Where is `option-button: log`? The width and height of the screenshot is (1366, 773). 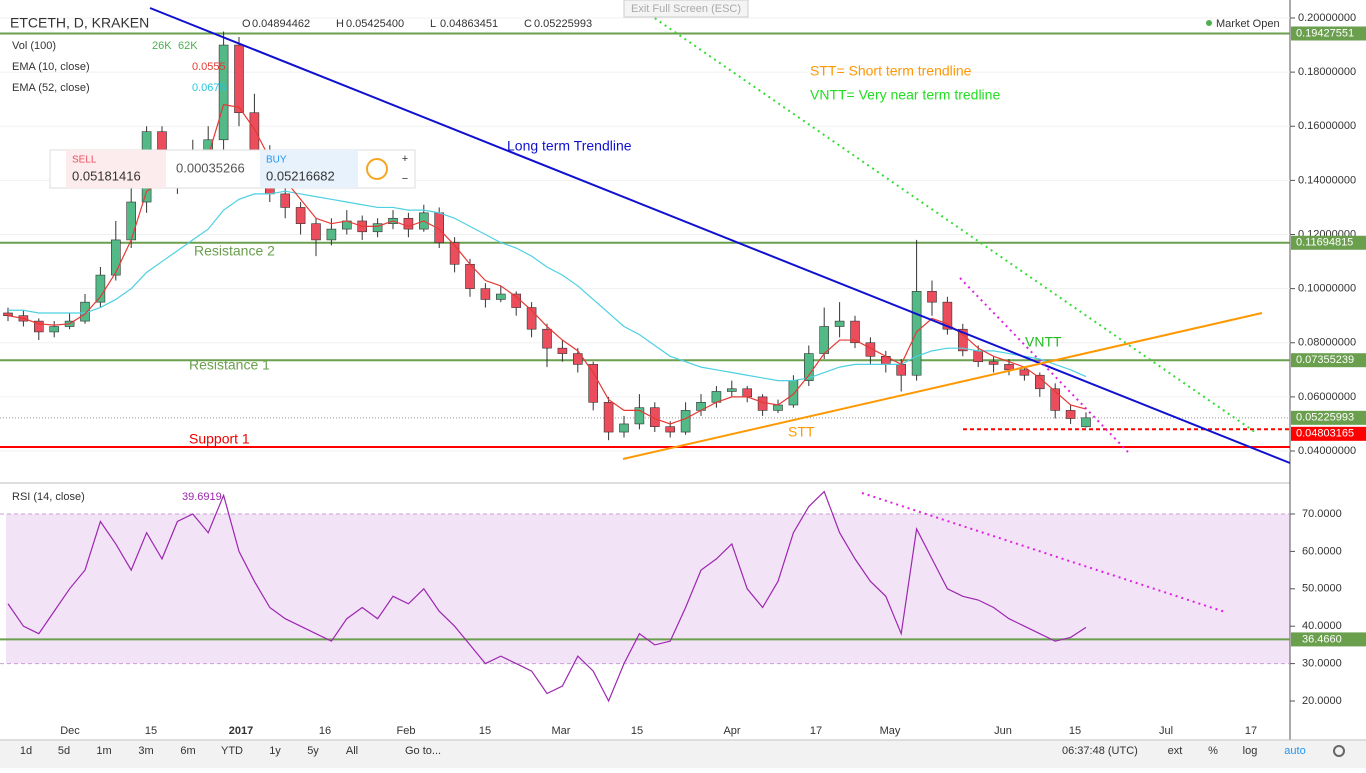
option-button: log is located at coordinates (1250, 751).